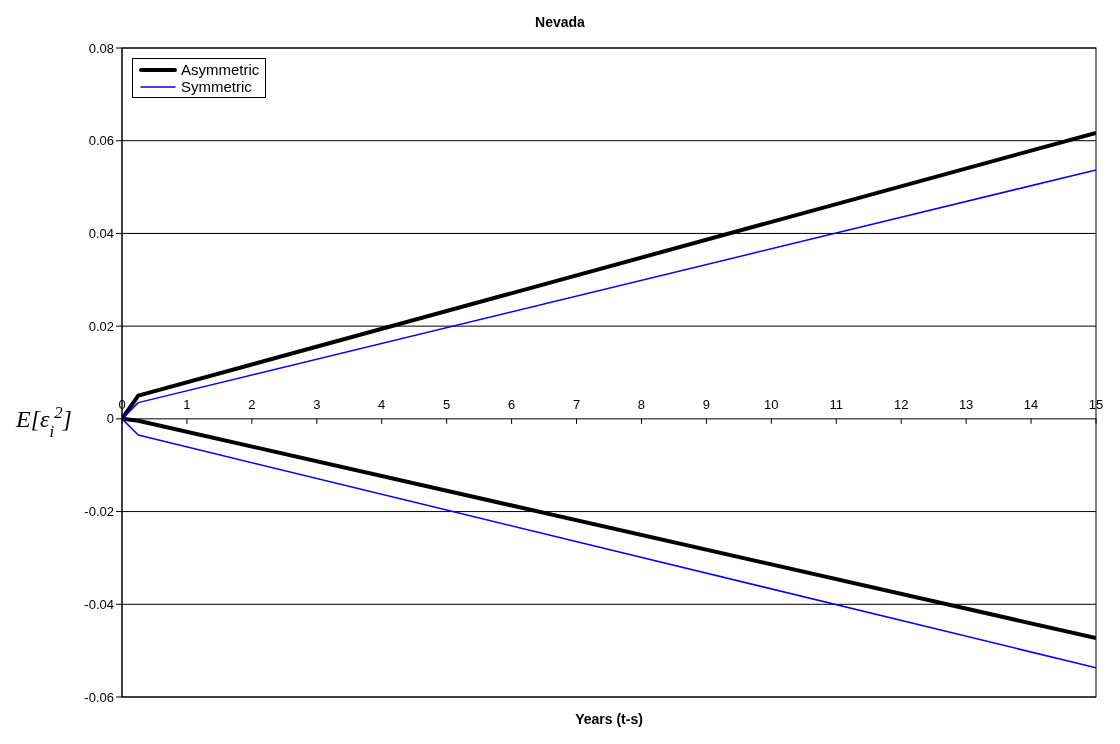 This screenshot has width=1120, height=744. I want to click on x-tick-label: 12, so click(901, 404).